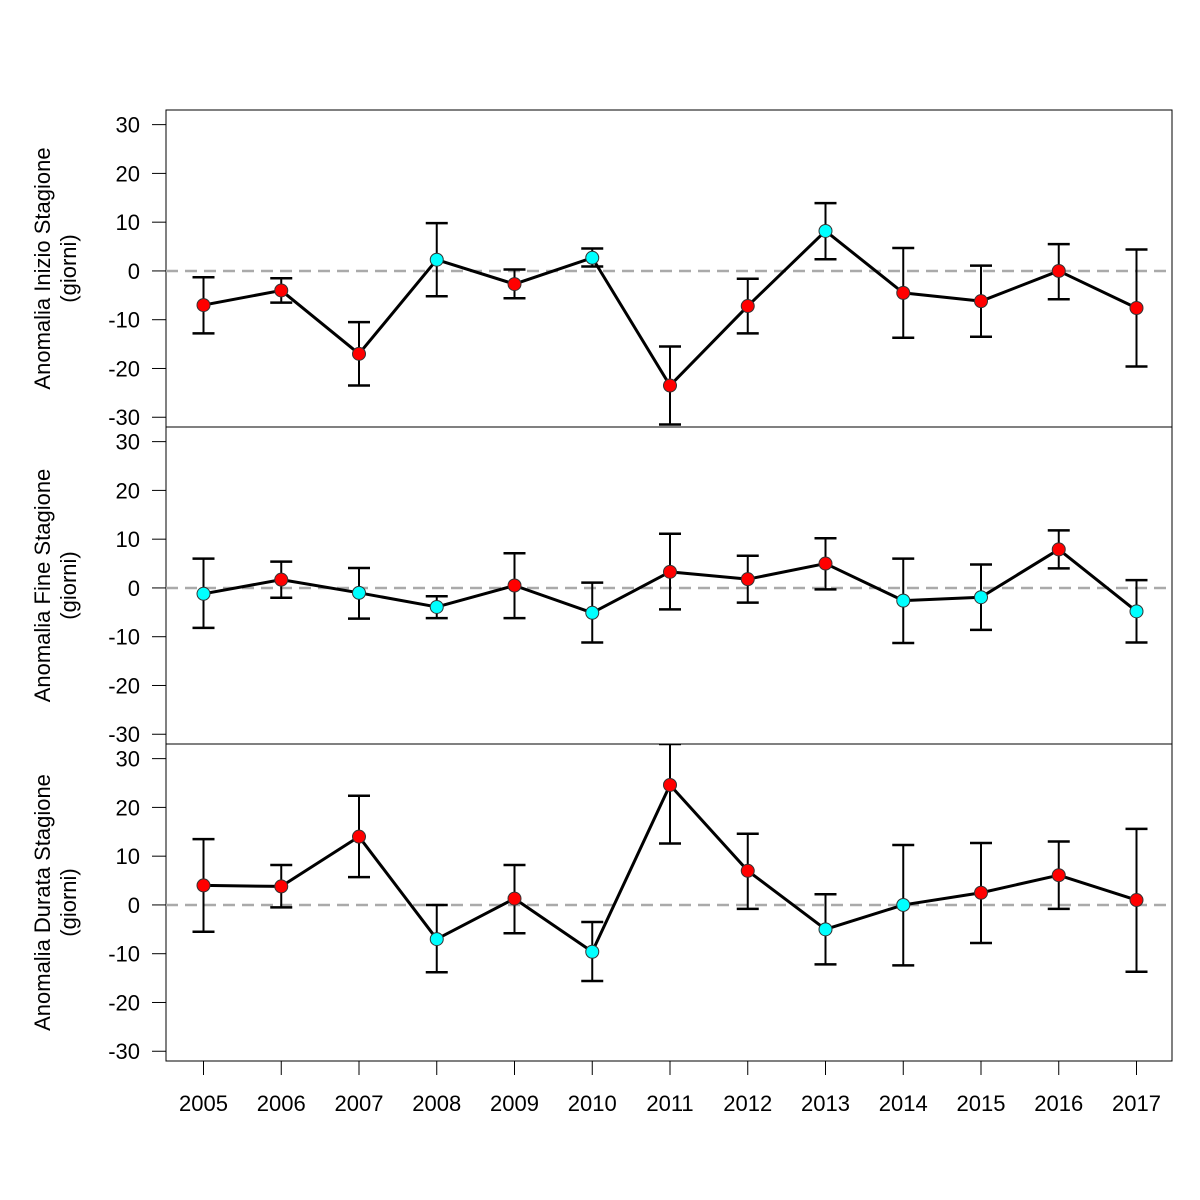  I want to click on x-tick-label: 2016, so click(1058, 1103).